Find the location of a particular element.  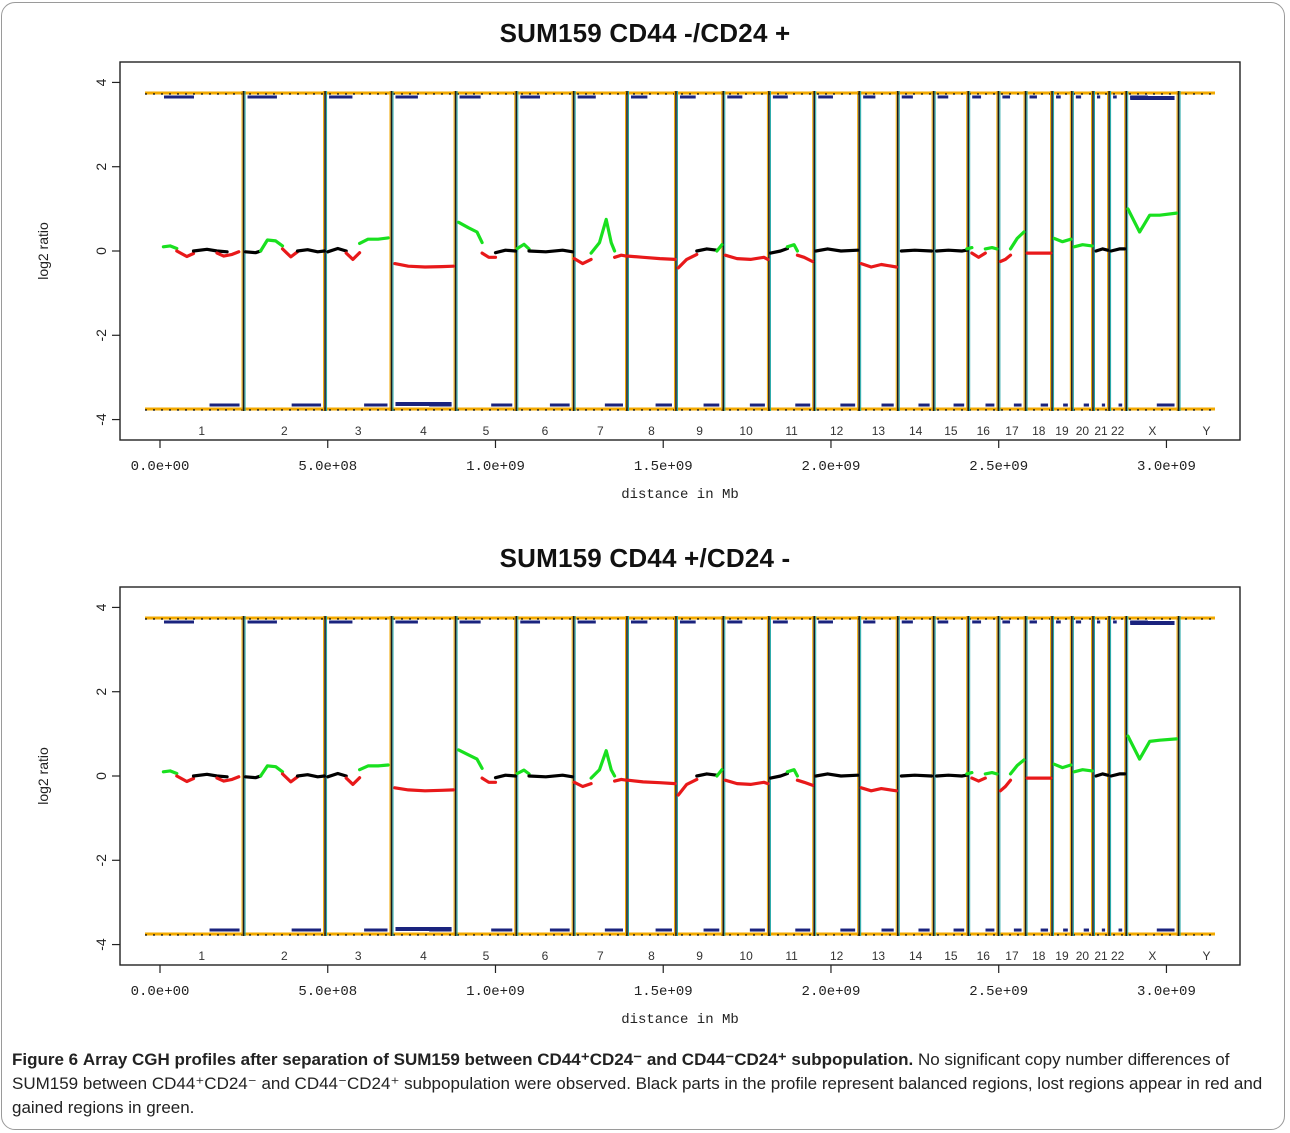

chromosome-label: 22 is located at coordinates (1118, 956).